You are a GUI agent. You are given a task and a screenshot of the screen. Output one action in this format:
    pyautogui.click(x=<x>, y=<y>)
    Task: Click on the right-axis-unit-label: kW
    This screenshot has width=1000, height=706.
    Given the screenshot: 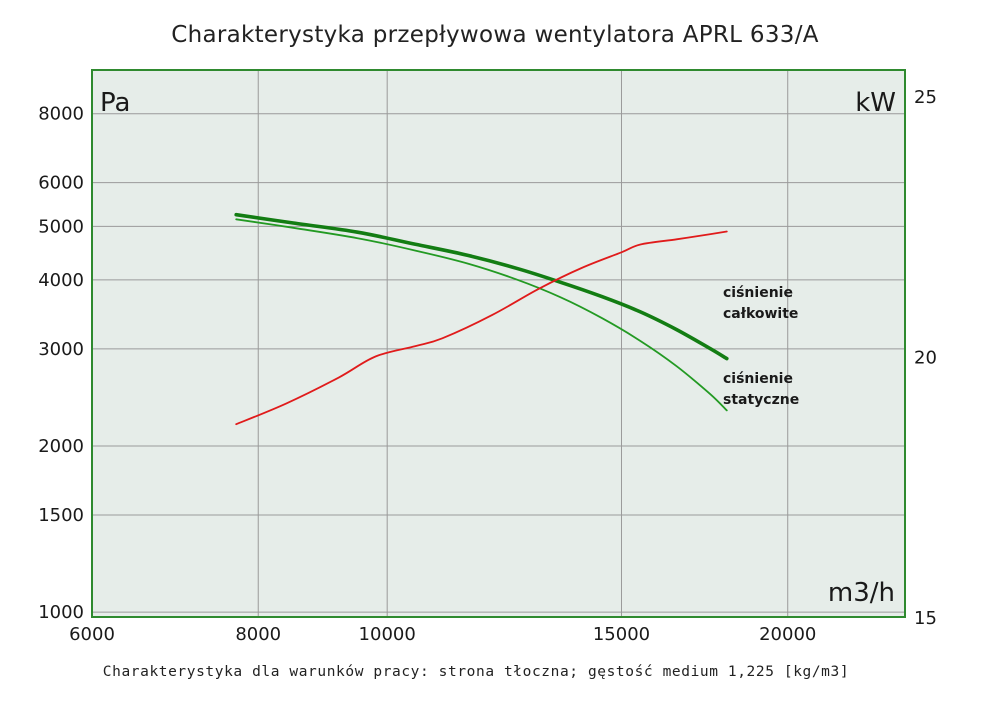 What is the action you would take?
    pyautogui.click(x=875, y=103)
    